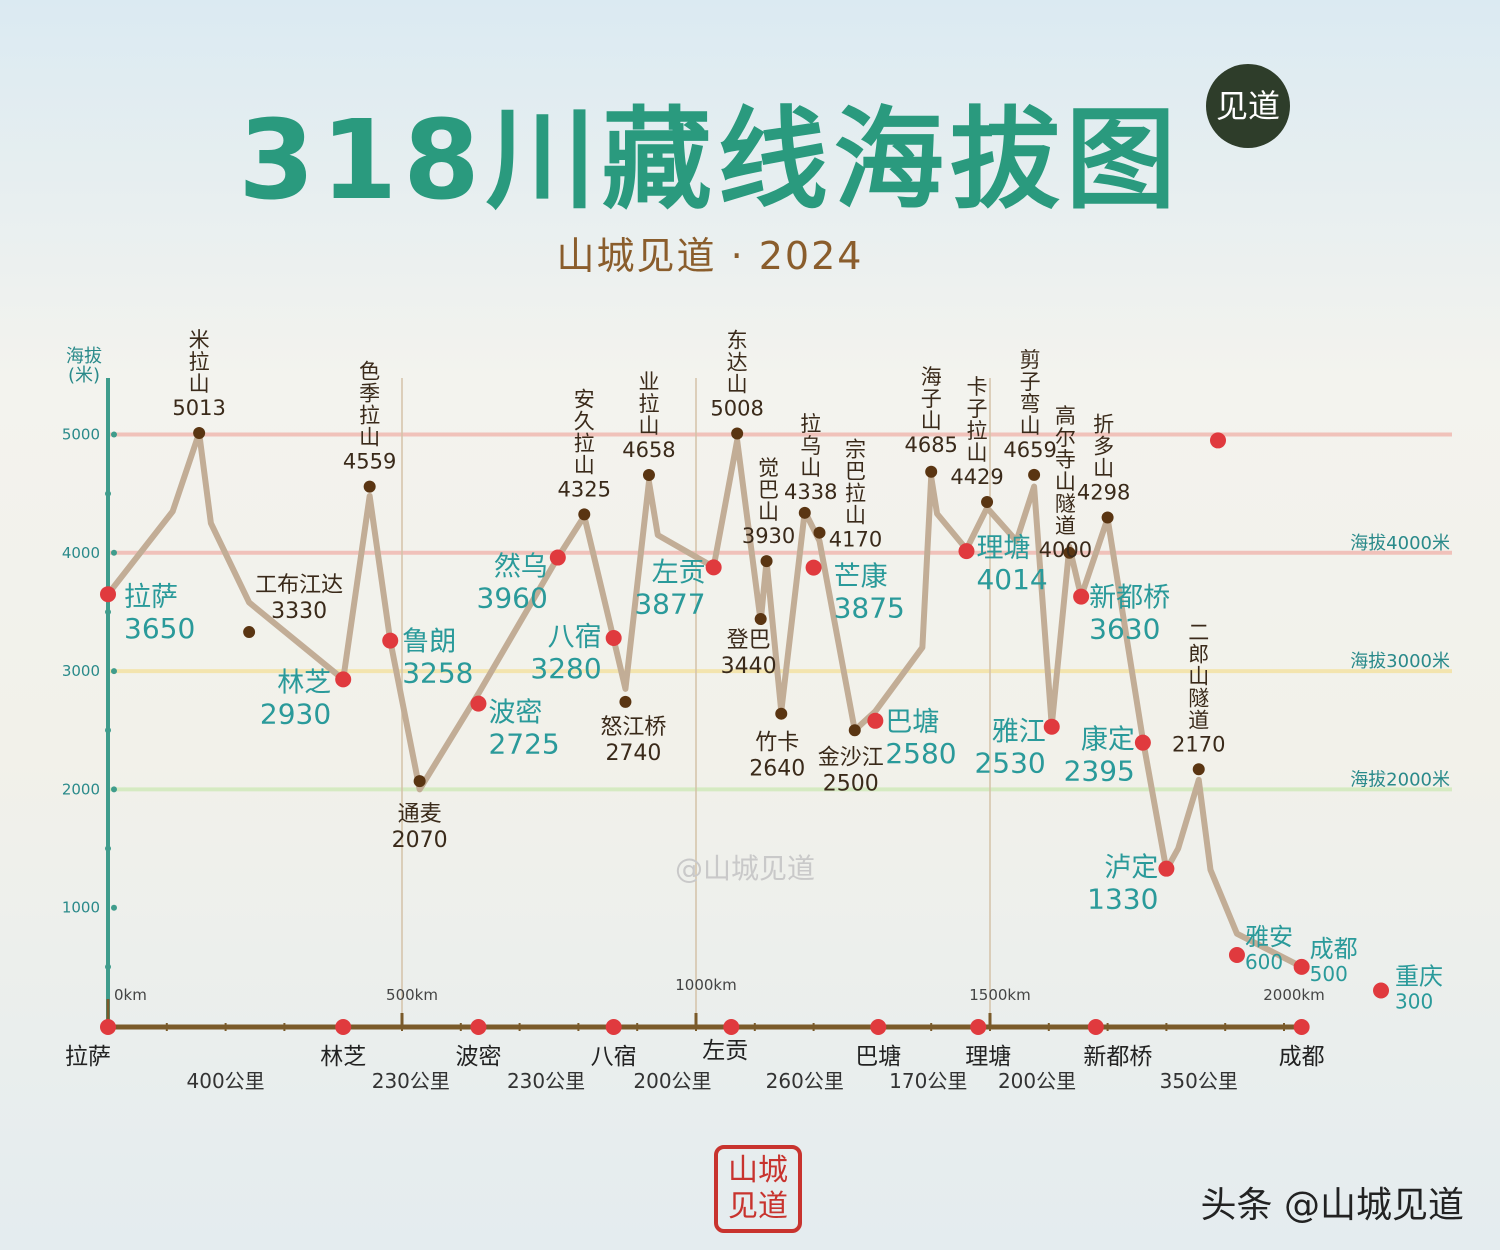  What do you see at coordinates (1029, 450) in the screenshot?
I see `pass-altitude: 4659` at bounding box center [1029, 450].